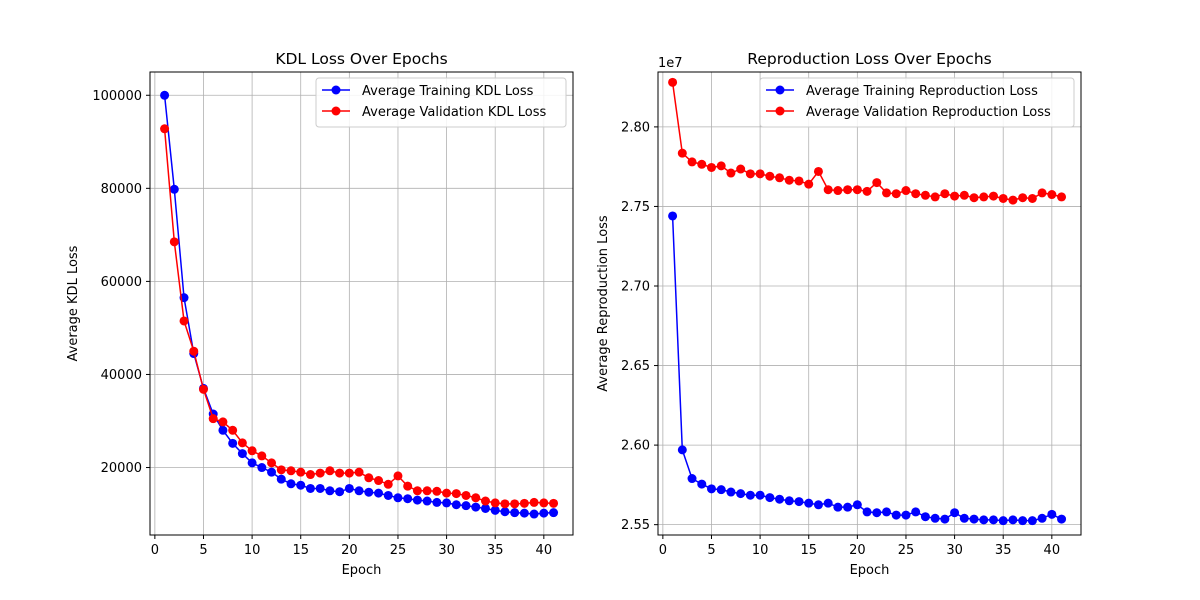  What do you see at coordinates (857, 550) in the screenshot?
I see `reproduction-x-tick-label: 20` at bounding box center [857, 550].